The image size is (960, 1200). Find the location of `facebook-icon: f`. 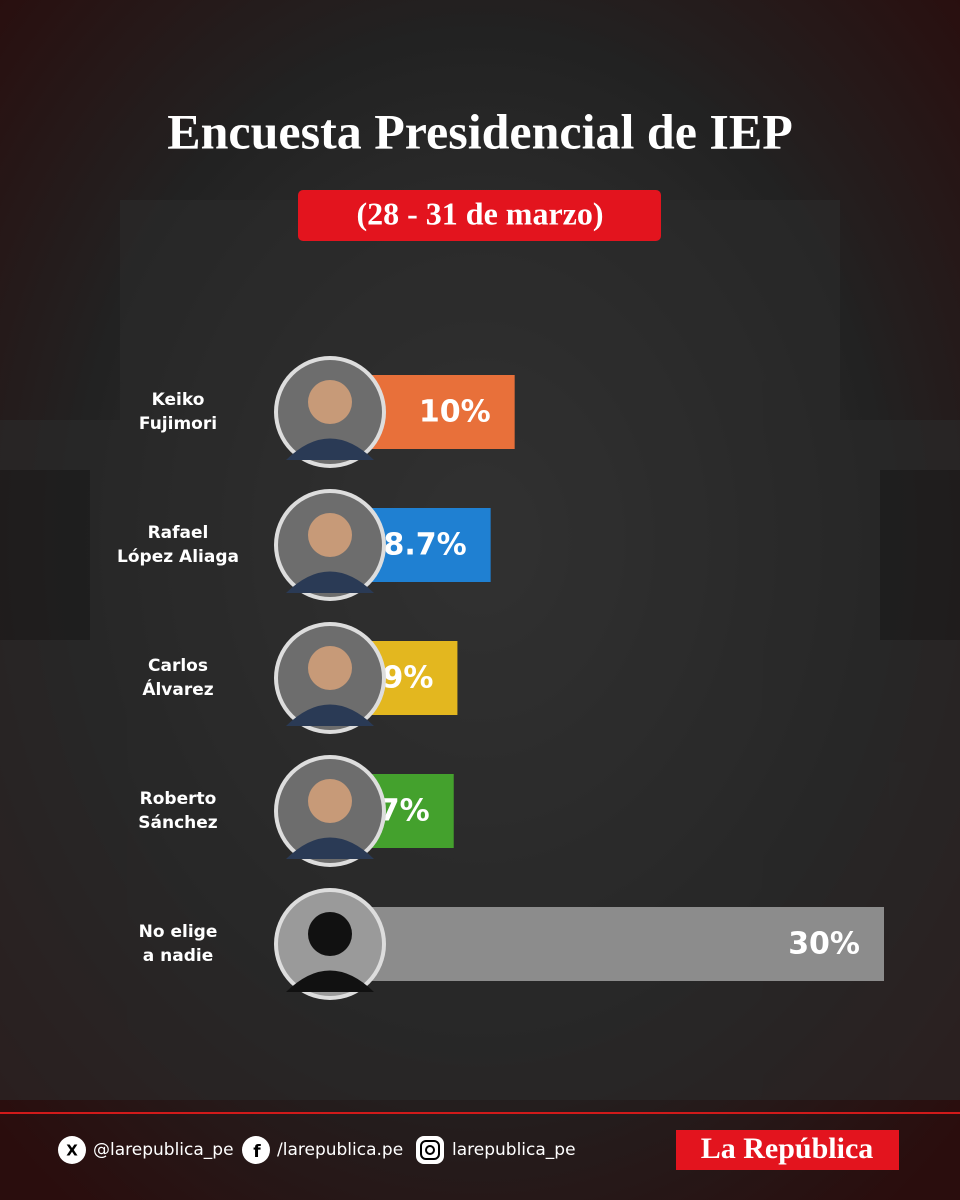

facebook-icon: f is located at coordinates (256, 1150).